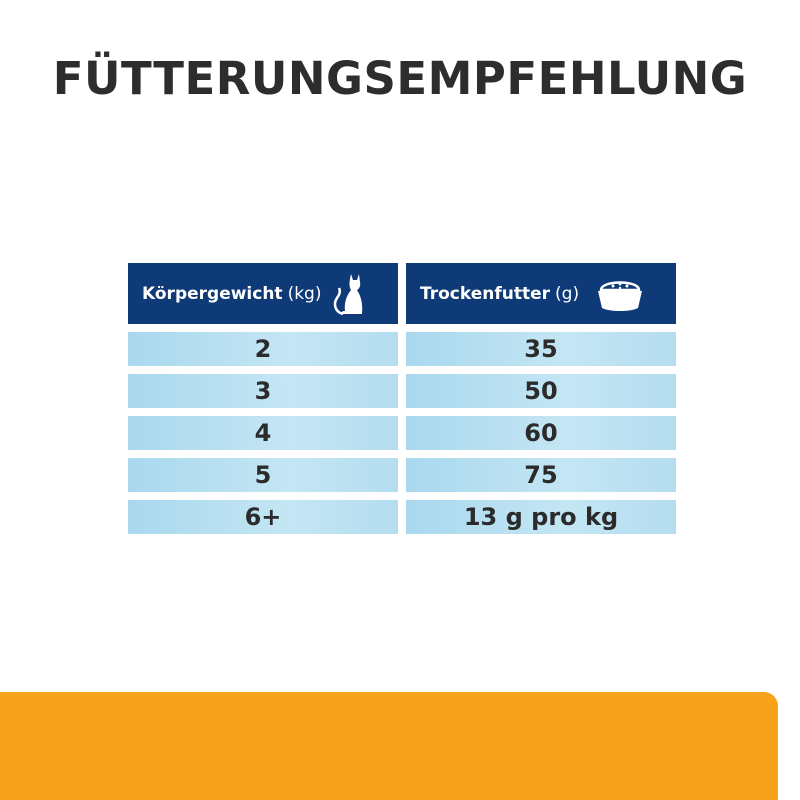  Describe the element at coordinates (485, 293) in the screenshot. I see `food-header-label: Trockenfutter` at that location.